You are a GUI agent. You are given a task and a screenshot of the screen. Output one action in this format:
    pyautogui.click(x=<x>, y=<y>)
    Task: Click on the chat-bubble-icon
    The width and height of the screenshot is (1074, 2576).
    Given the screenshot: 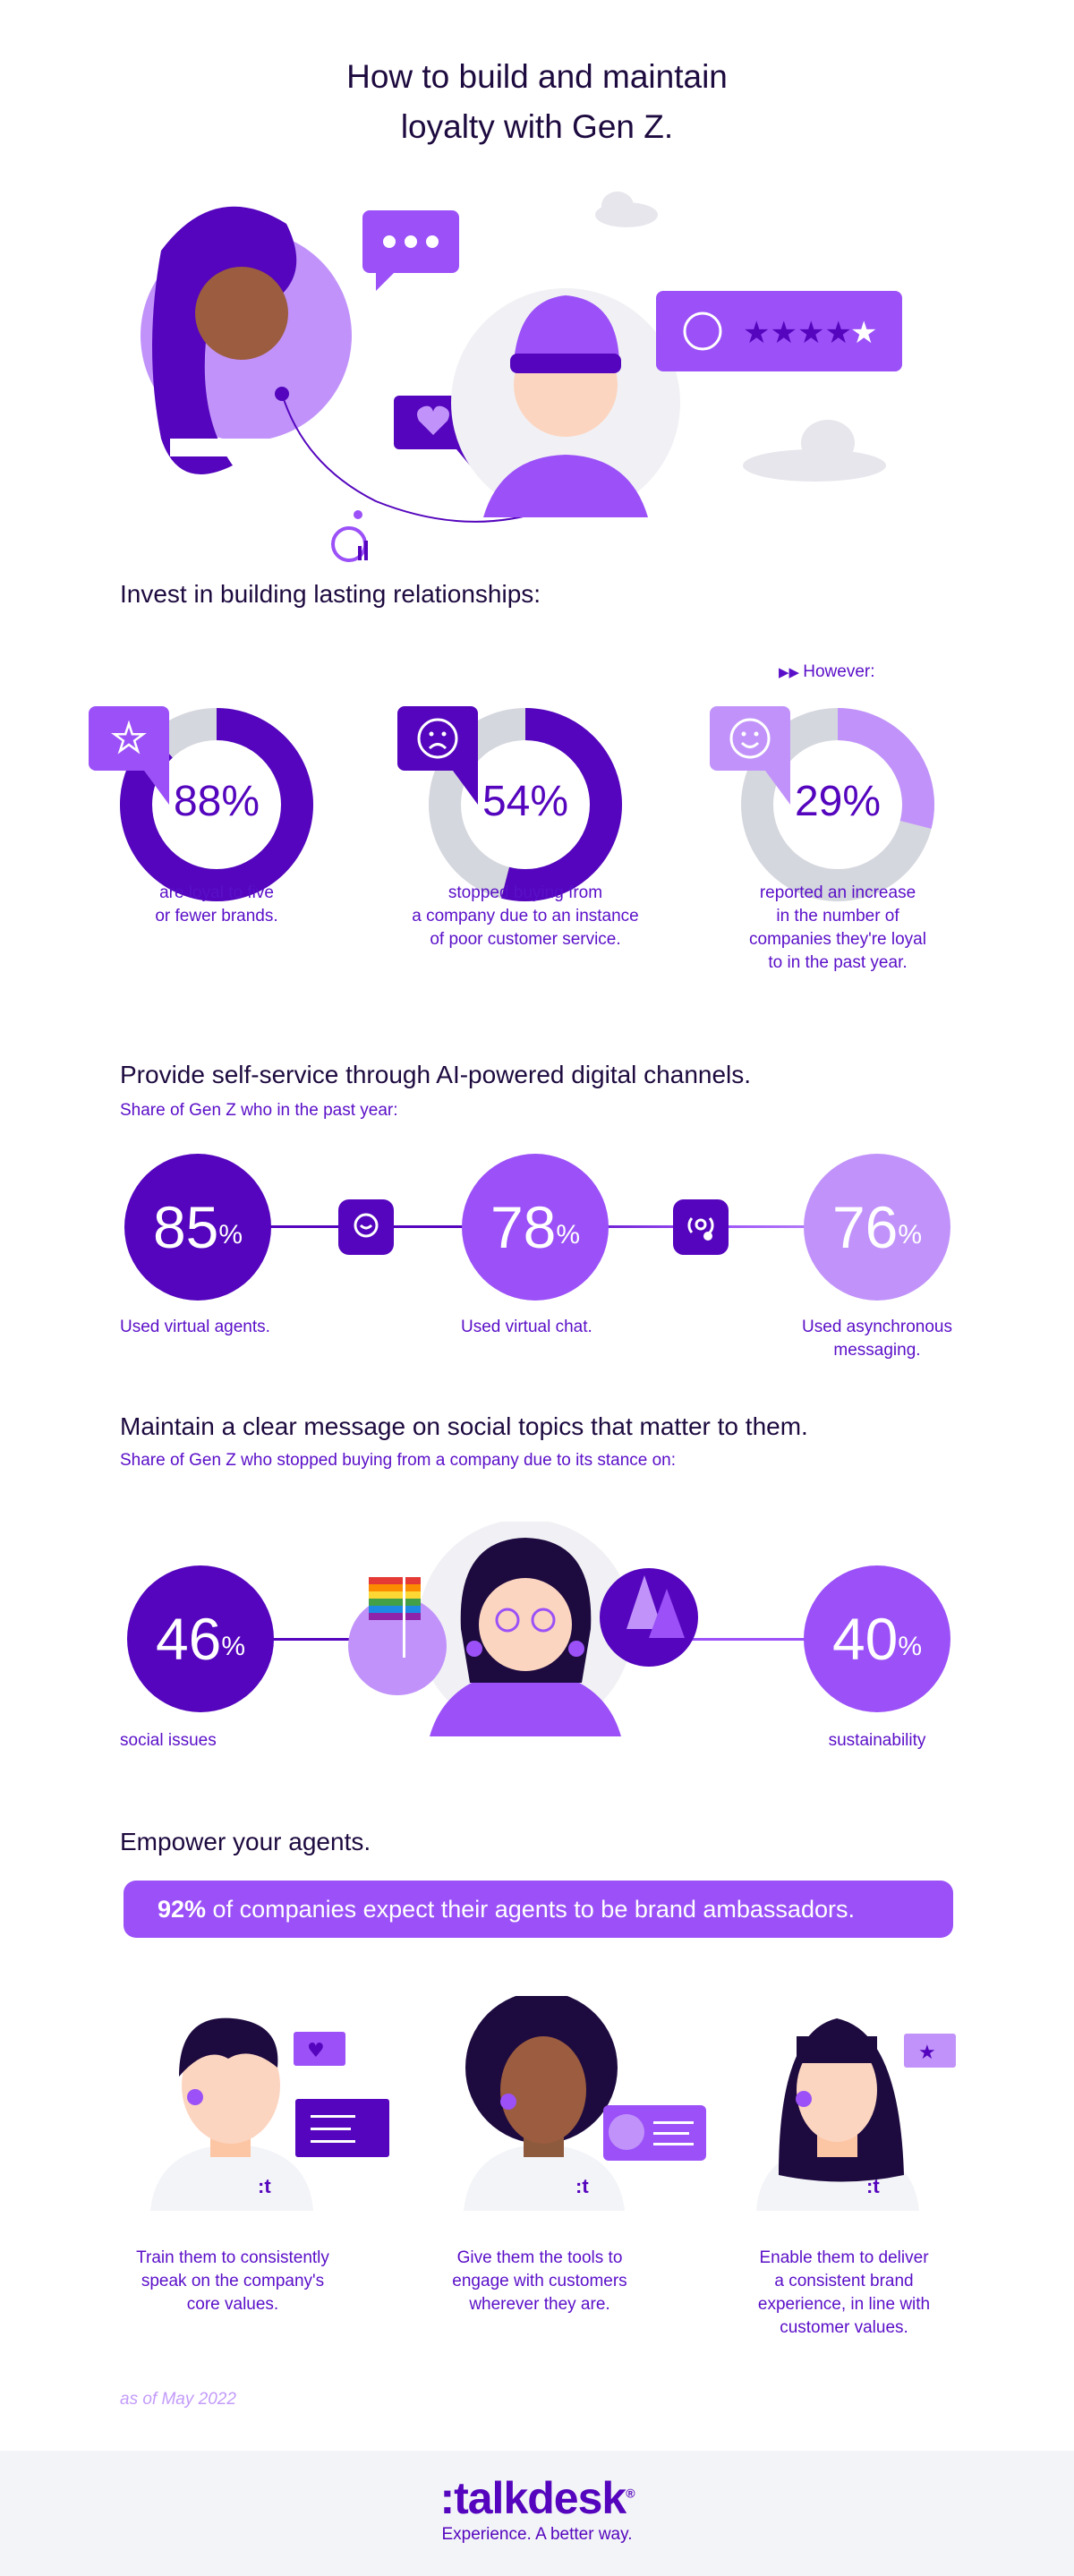 What is the action you would take?
    pyautogui.click(x=366, y=1227)
    